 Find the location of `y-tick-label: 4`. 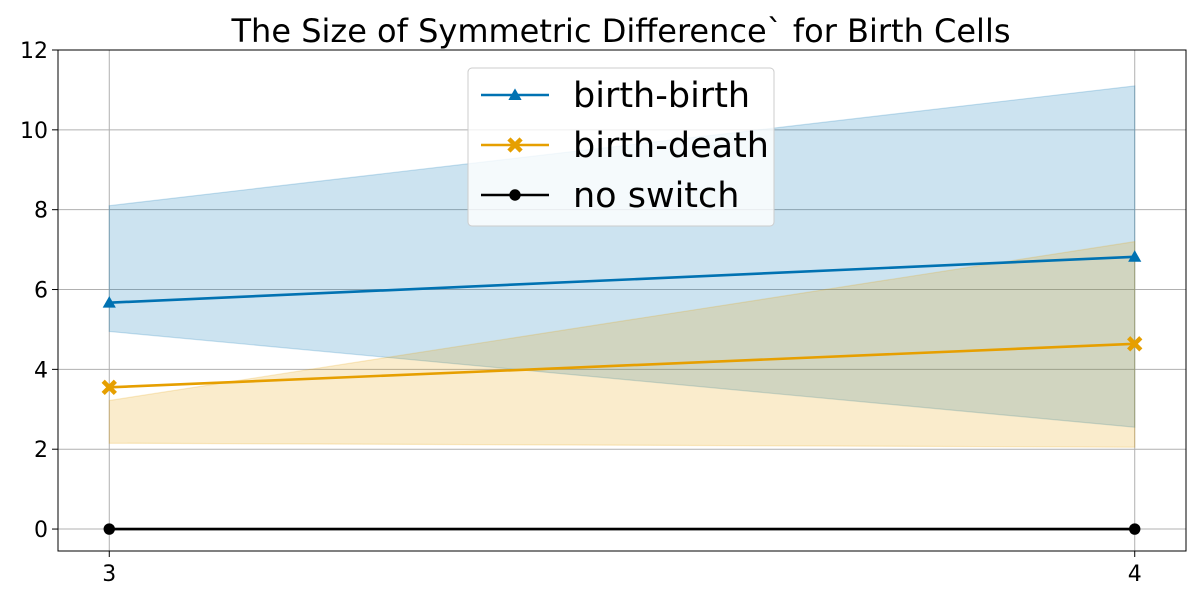

y-tick-label: 4 is located at coordinates (41, 370).